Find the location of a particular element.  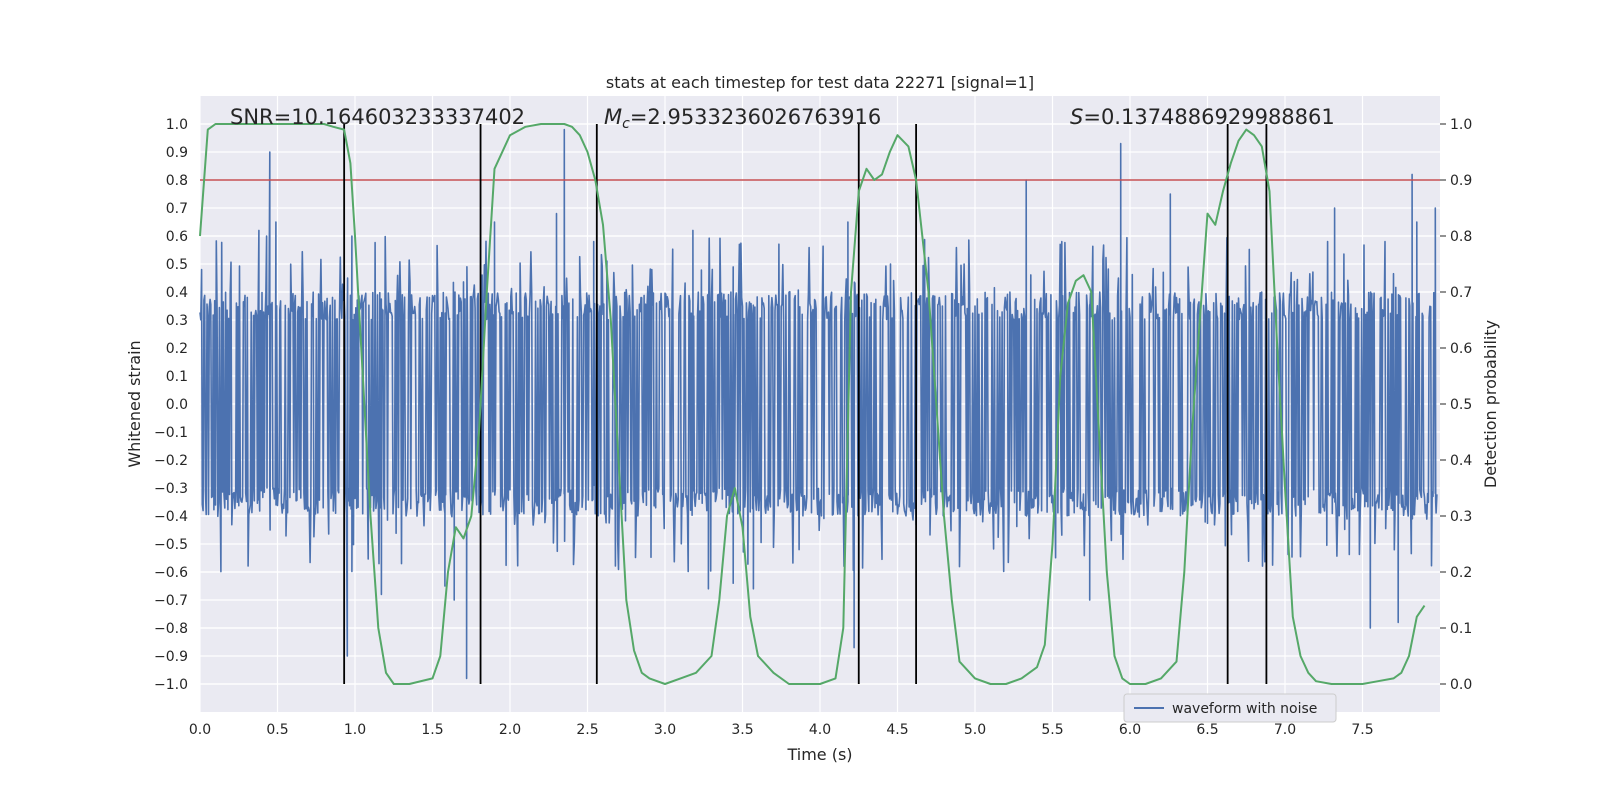

y-tick-label: 0.5 is located at coordinates (177, 265).